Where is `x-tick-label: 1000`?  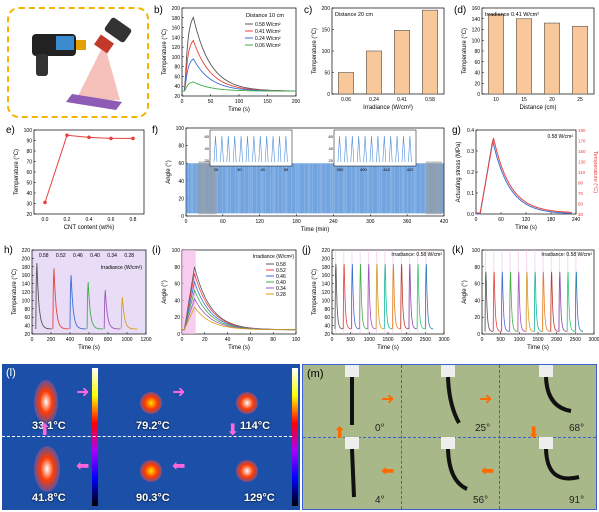
x-tick-label: 1000 is located at coordinates (519, 340).